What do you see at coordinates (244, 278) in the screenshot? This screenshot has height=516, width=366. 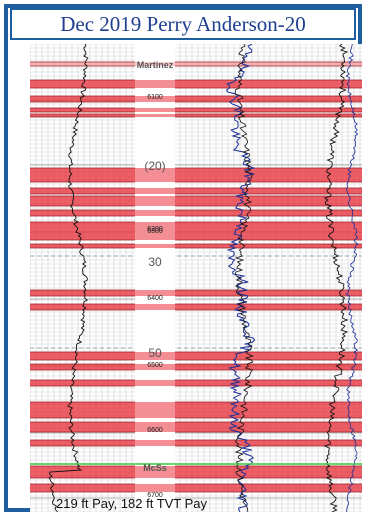 I see `curve-resistivity-secondary` at bounding box center [244, 278].